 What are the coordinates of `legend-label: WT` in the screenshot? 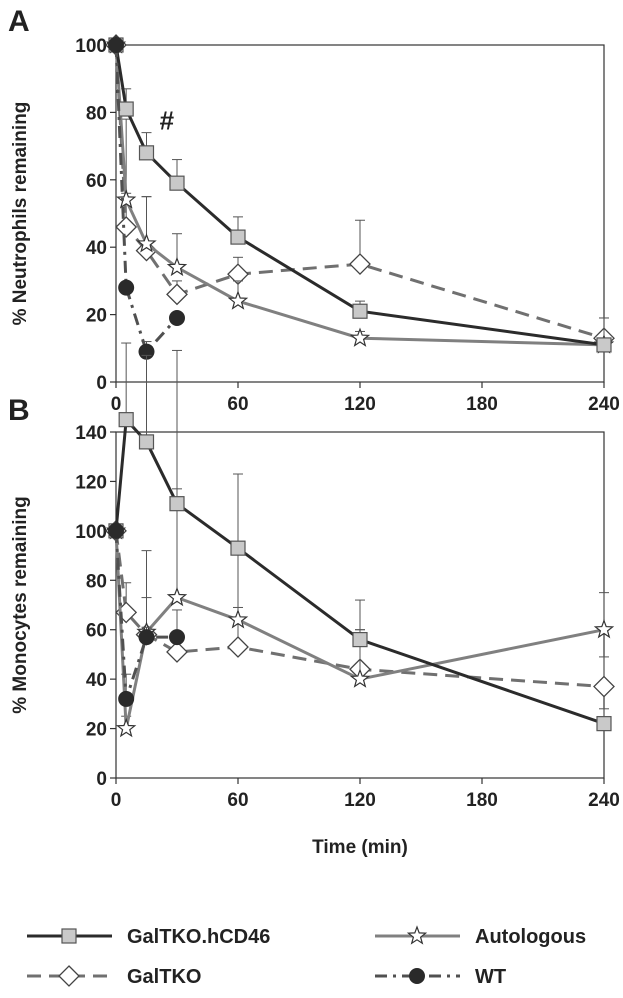 It's located at (490, 977).